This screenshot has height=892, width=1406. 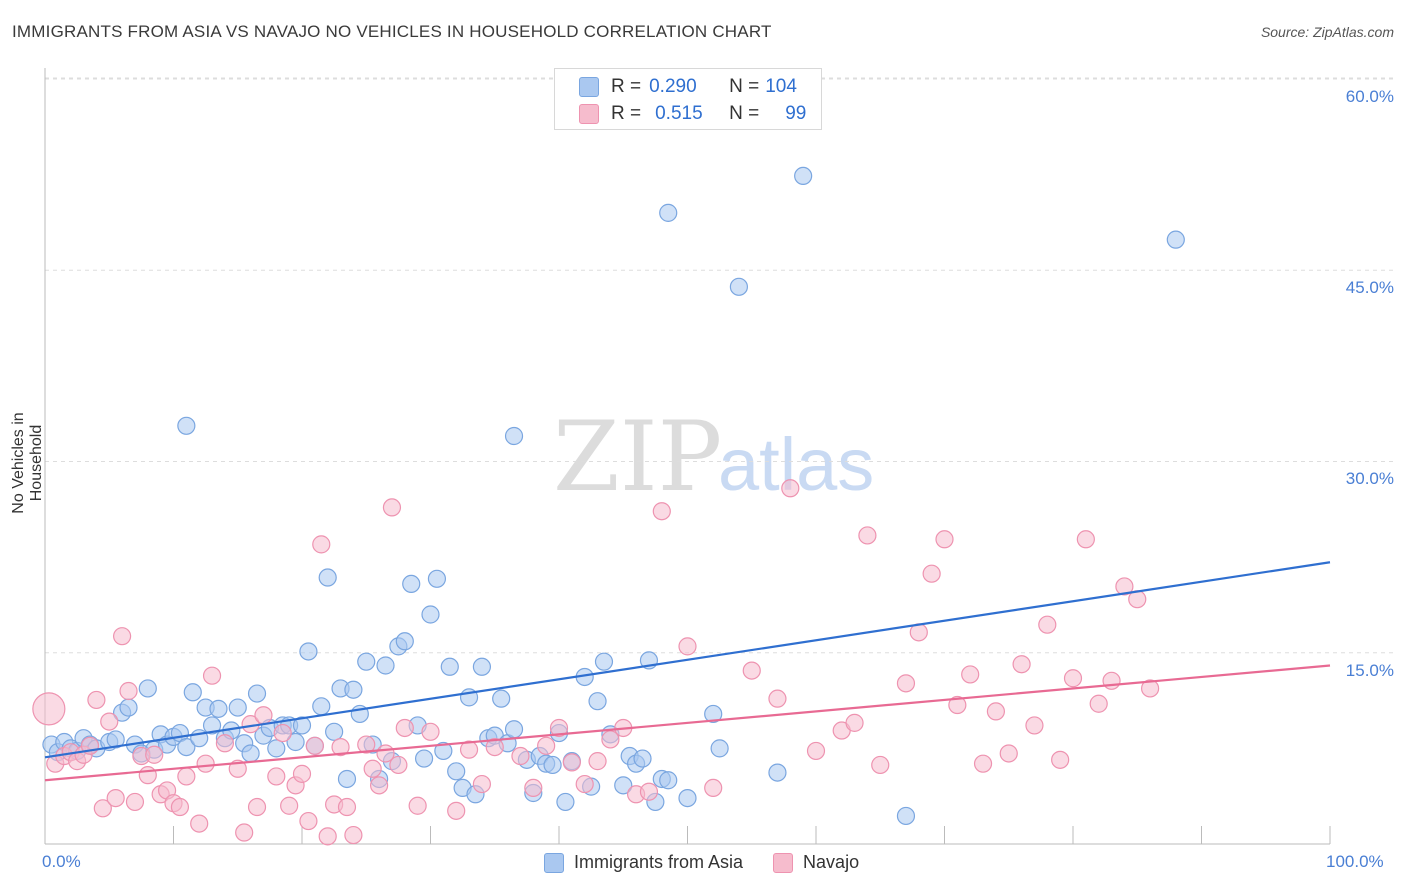 What do you see at coordinates (831, 862) in the screenshot?
I see `bottom-legend-label-navajo: Navajo` at bounding box center [831, 862].